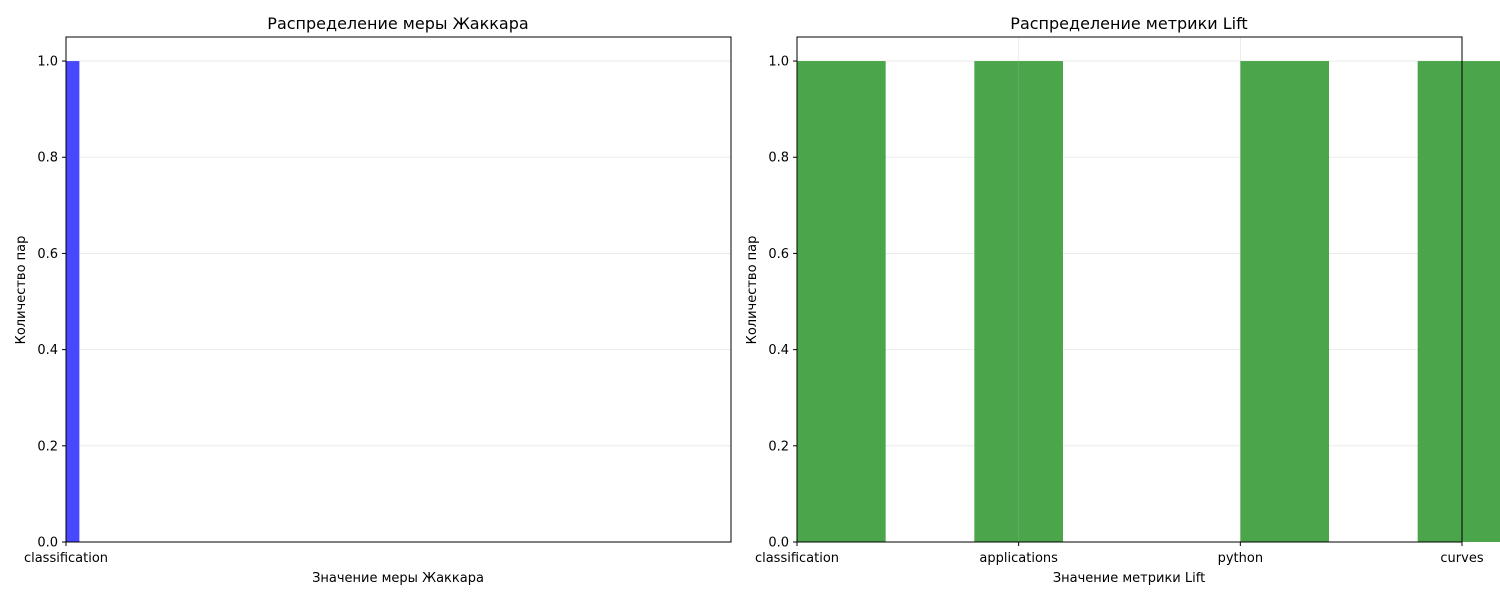 Image resolution: width=1500 pixels, height=600 pixels. What do you see at coordinates (1129, 578) in the screenshot?
I see `x-axis-label: Значение метрики Lift` at bounding box center [1129, 578].